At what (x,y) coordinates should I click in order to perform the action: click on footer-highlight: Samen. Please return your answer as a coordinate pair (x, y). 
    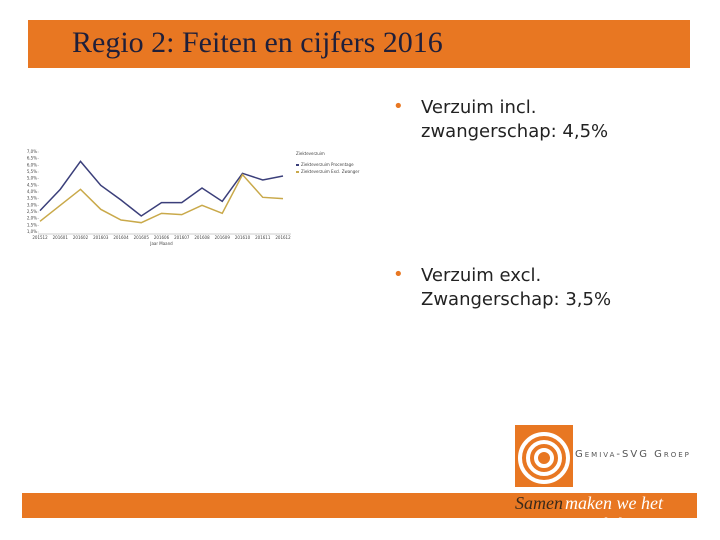
    Looking at the image, I should click on (539, 503).